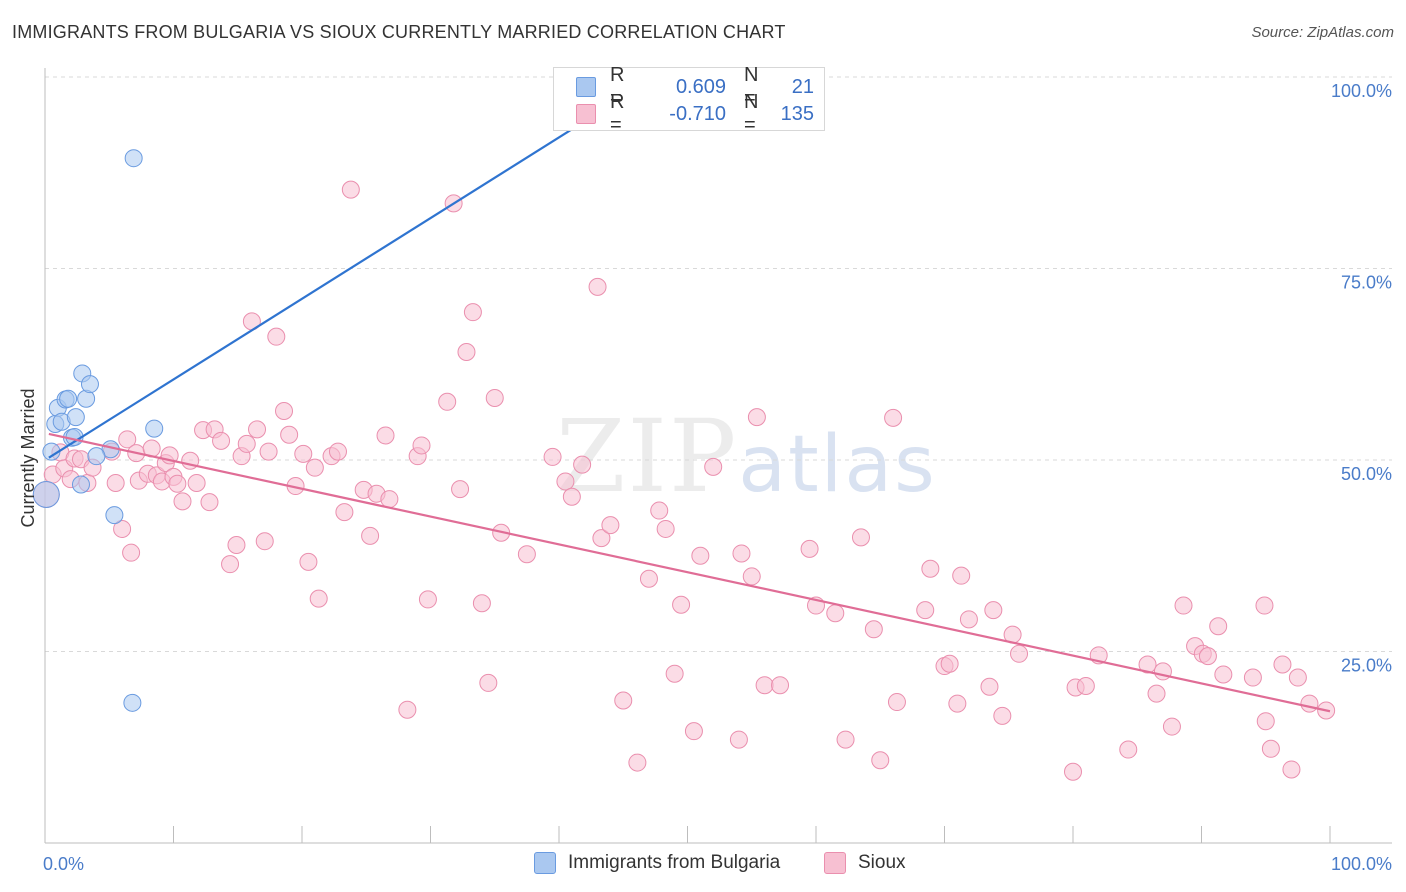 The height and width of the screenshot is (892, 1406). I want to click on legend-label-bulgaria: Immigrants from Bulgaria, so click(674, 862).